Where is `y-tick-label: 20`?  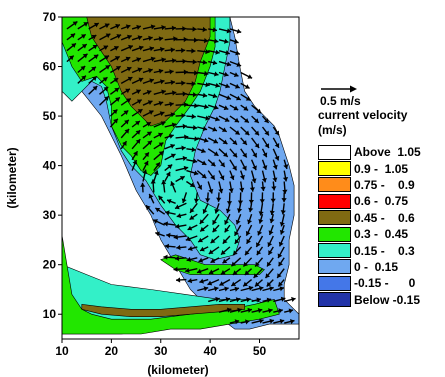 y-tick-label: 20 is located at coordinates (50, 265).